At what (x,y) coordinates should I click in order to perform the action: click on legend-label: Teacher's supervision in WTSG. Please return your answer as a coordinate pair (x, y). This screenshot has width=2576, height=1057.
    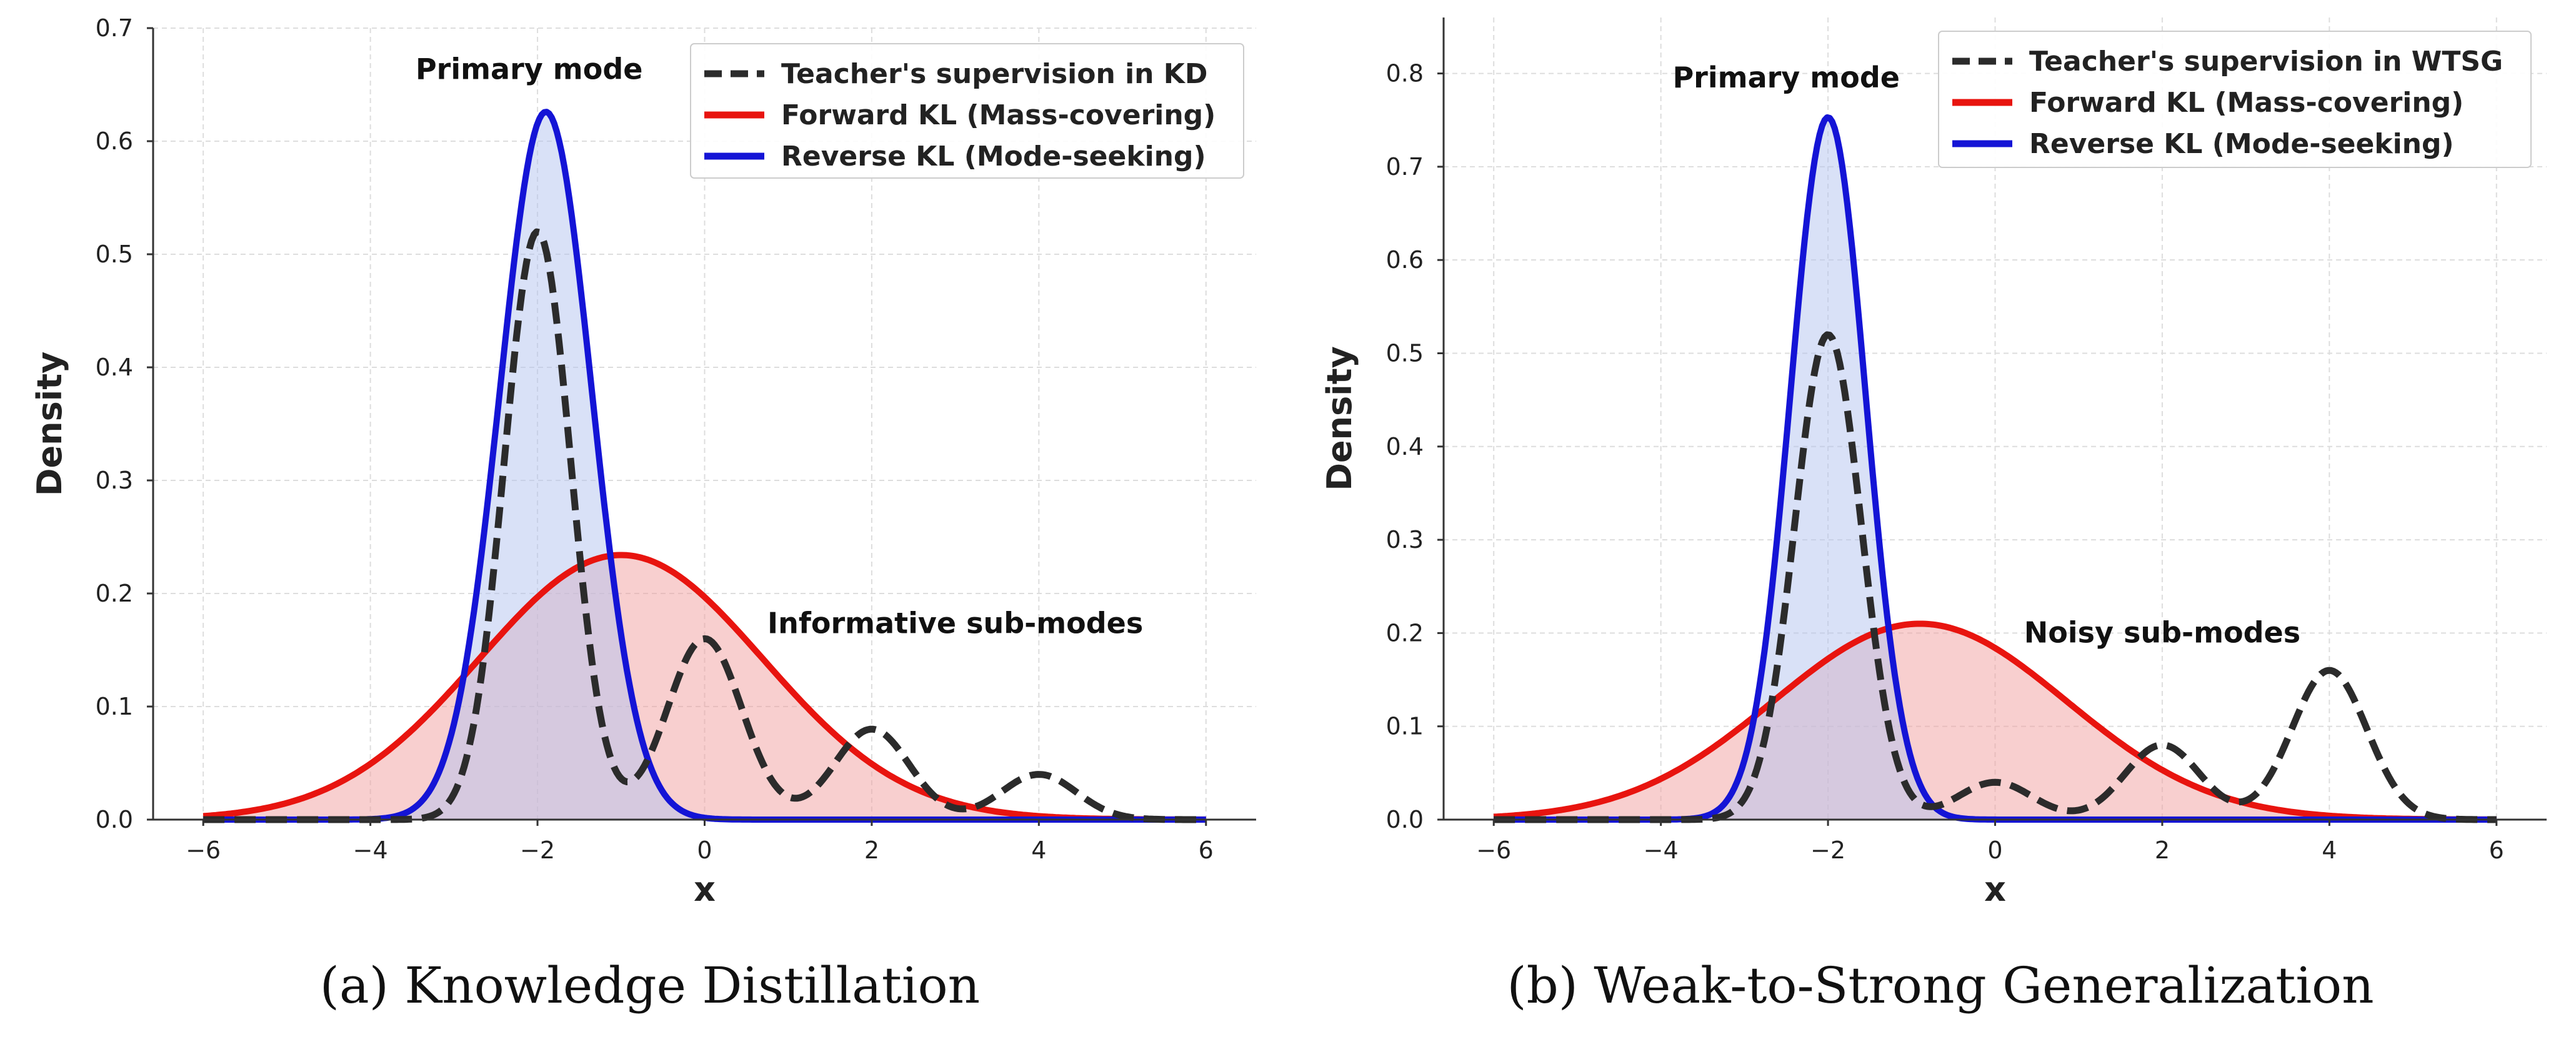
    Looking at the image, I should click on (2266, 62).